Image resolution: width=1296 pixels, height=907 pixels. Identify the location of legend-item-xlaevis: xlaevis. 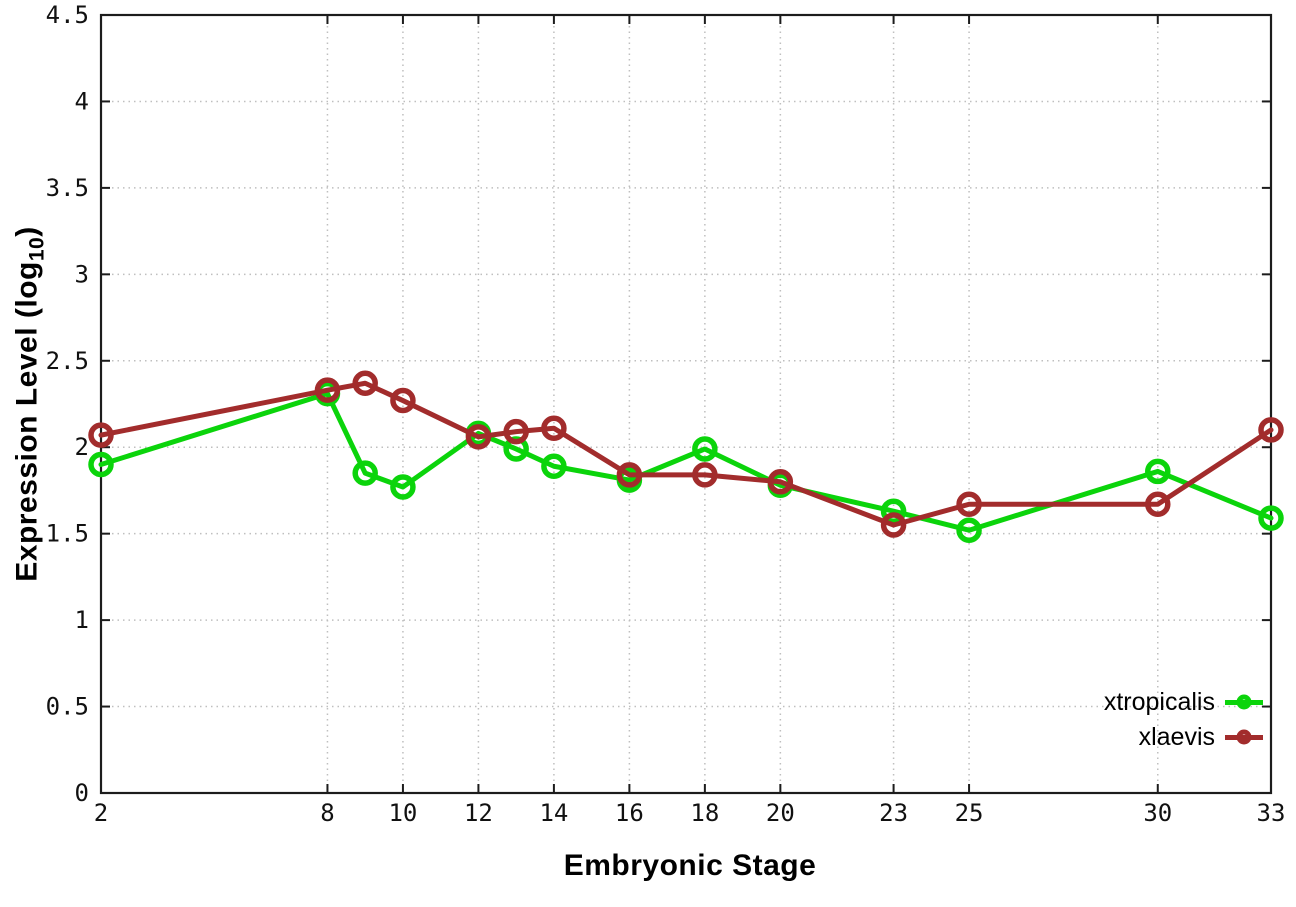
(1201, 737).